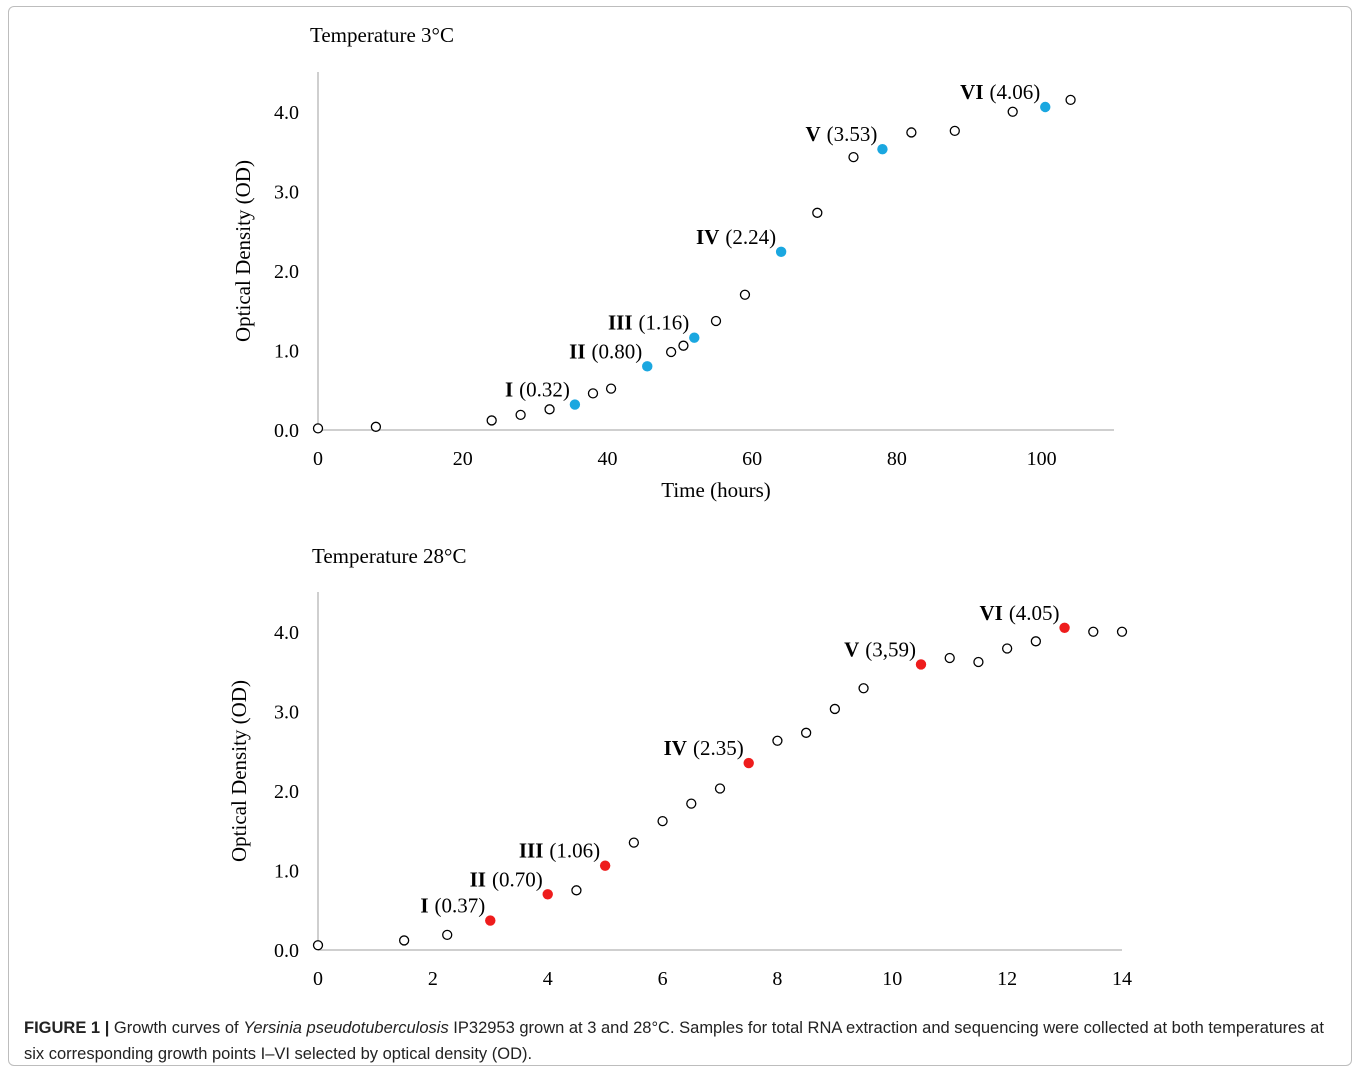  What do you see at coordinates (1007, 979) in the screenshot?
I see `x-tick-label: 12` at bounding box center [1007, 979].